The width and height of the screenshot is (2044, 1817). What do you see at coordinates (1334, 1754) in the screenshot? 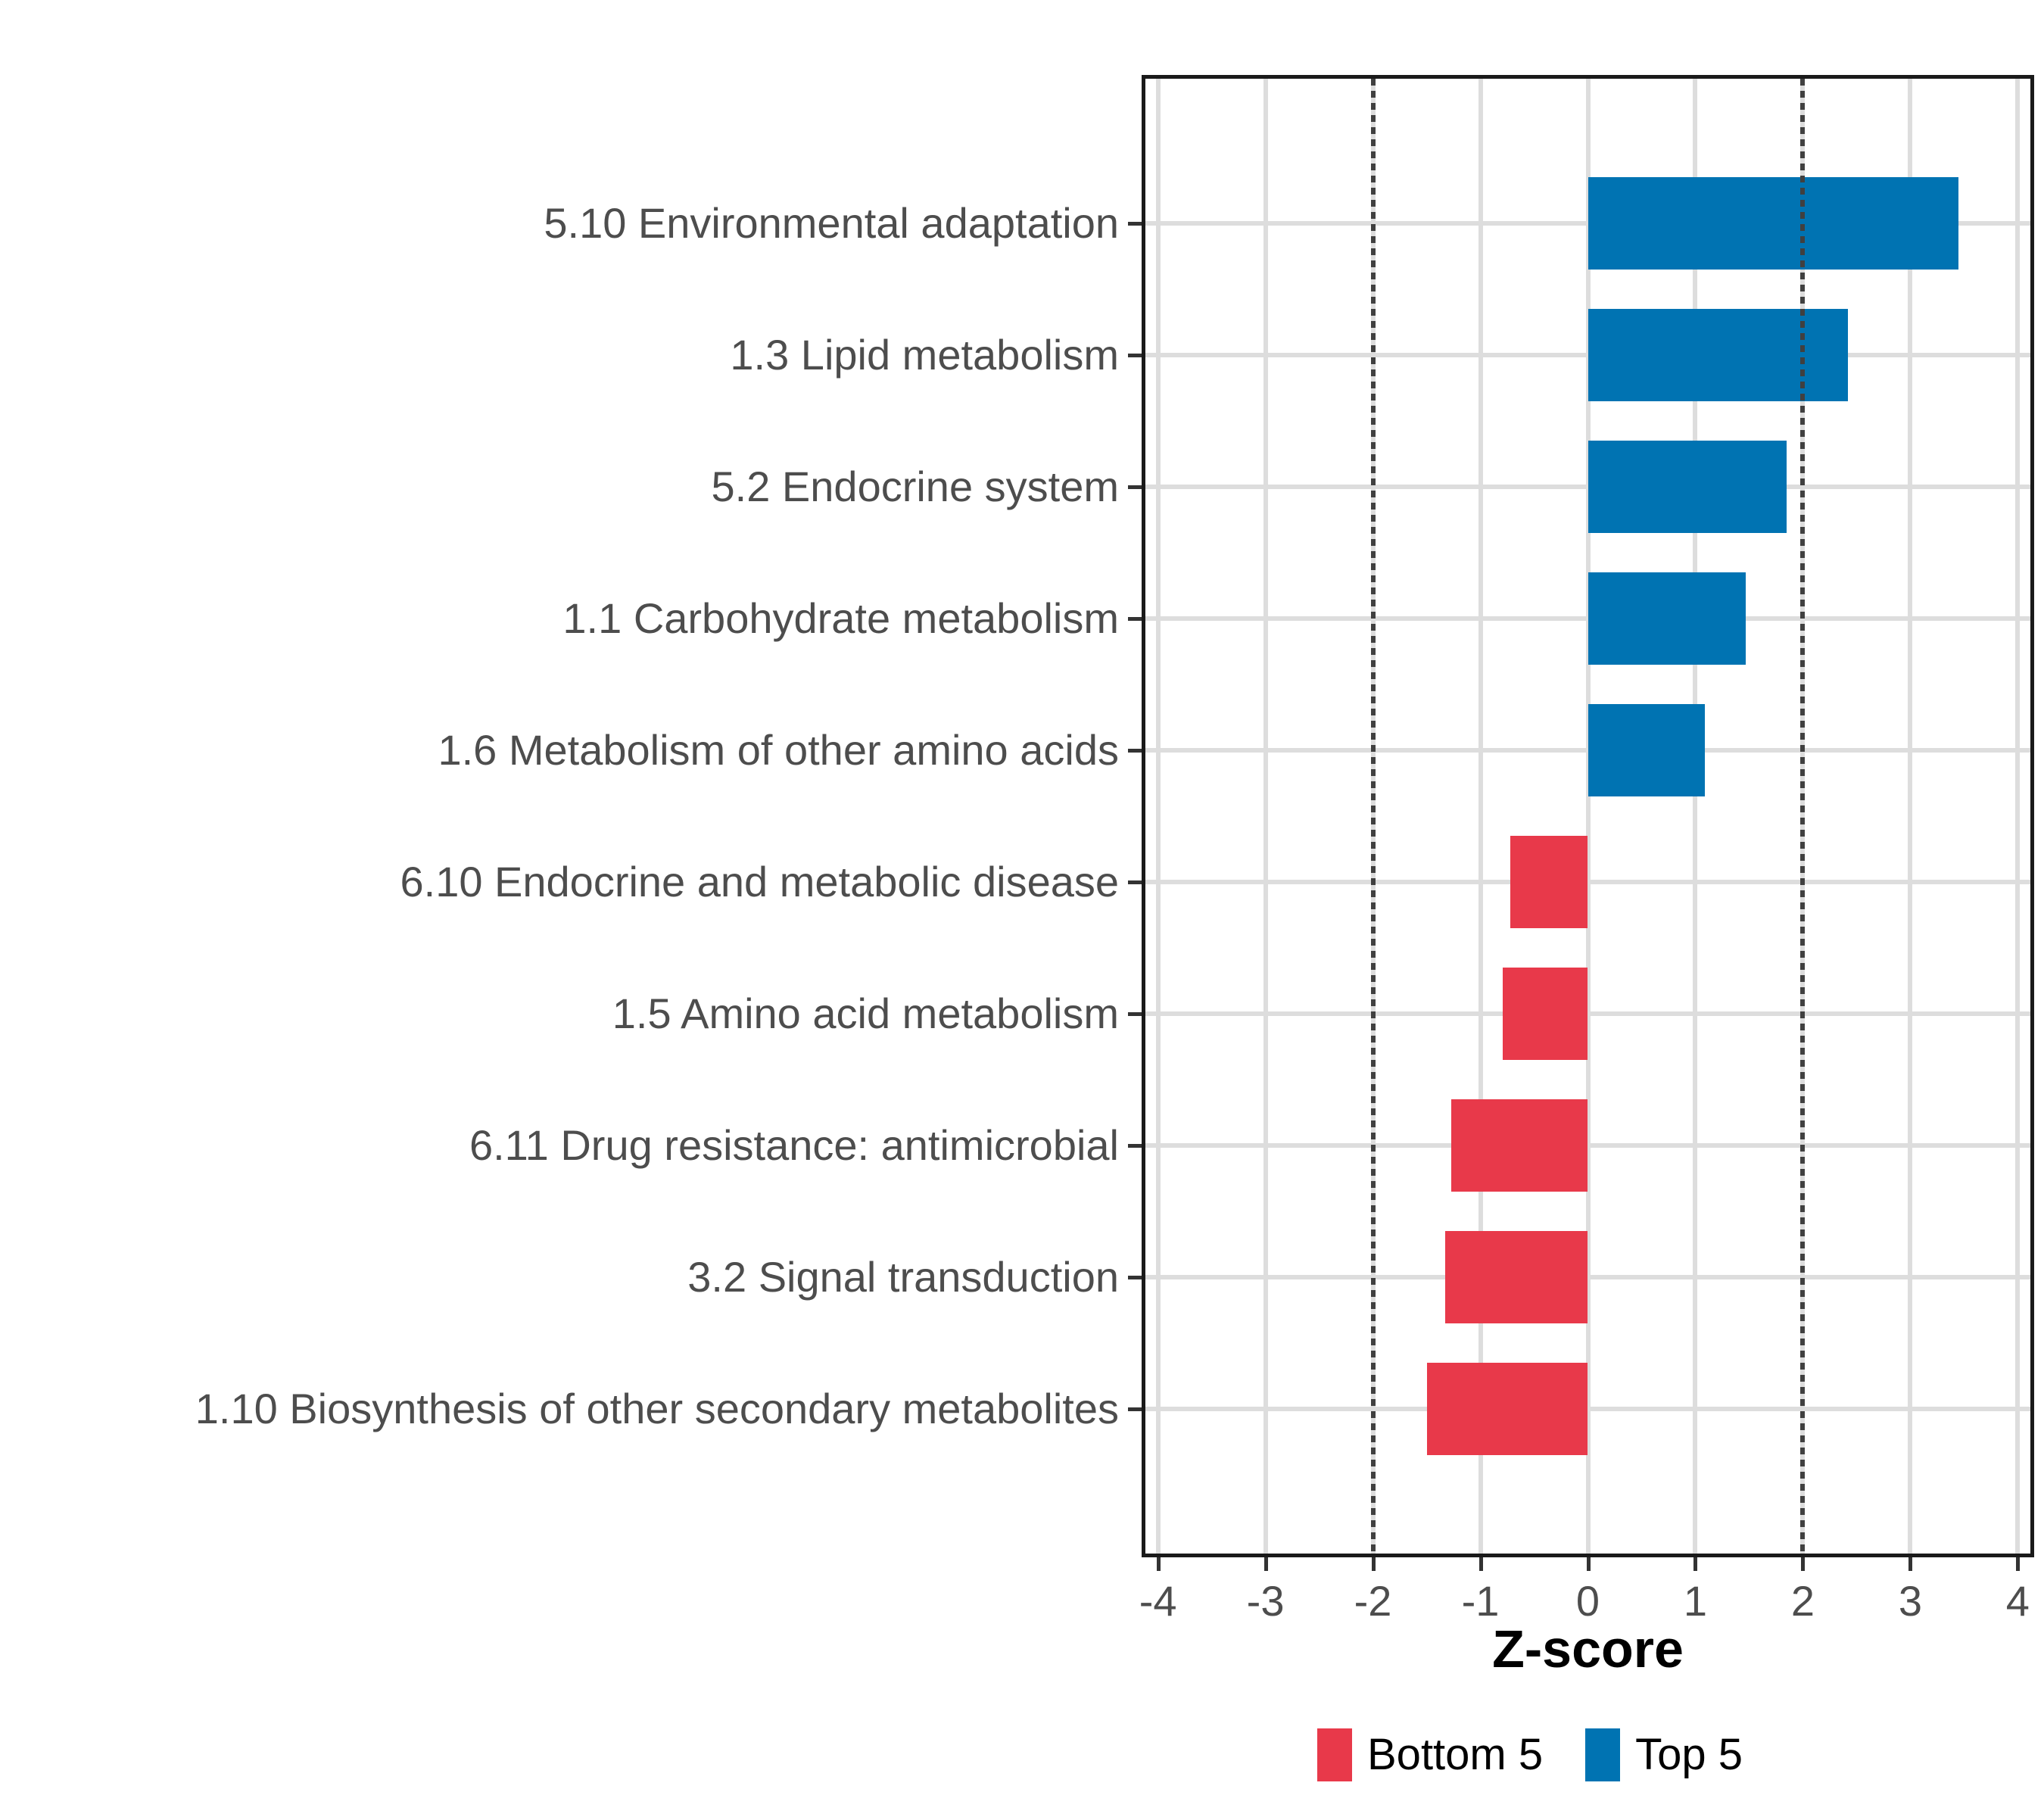
I see `legend-swatch-bottom5` at bounding box center [1334, 1754].